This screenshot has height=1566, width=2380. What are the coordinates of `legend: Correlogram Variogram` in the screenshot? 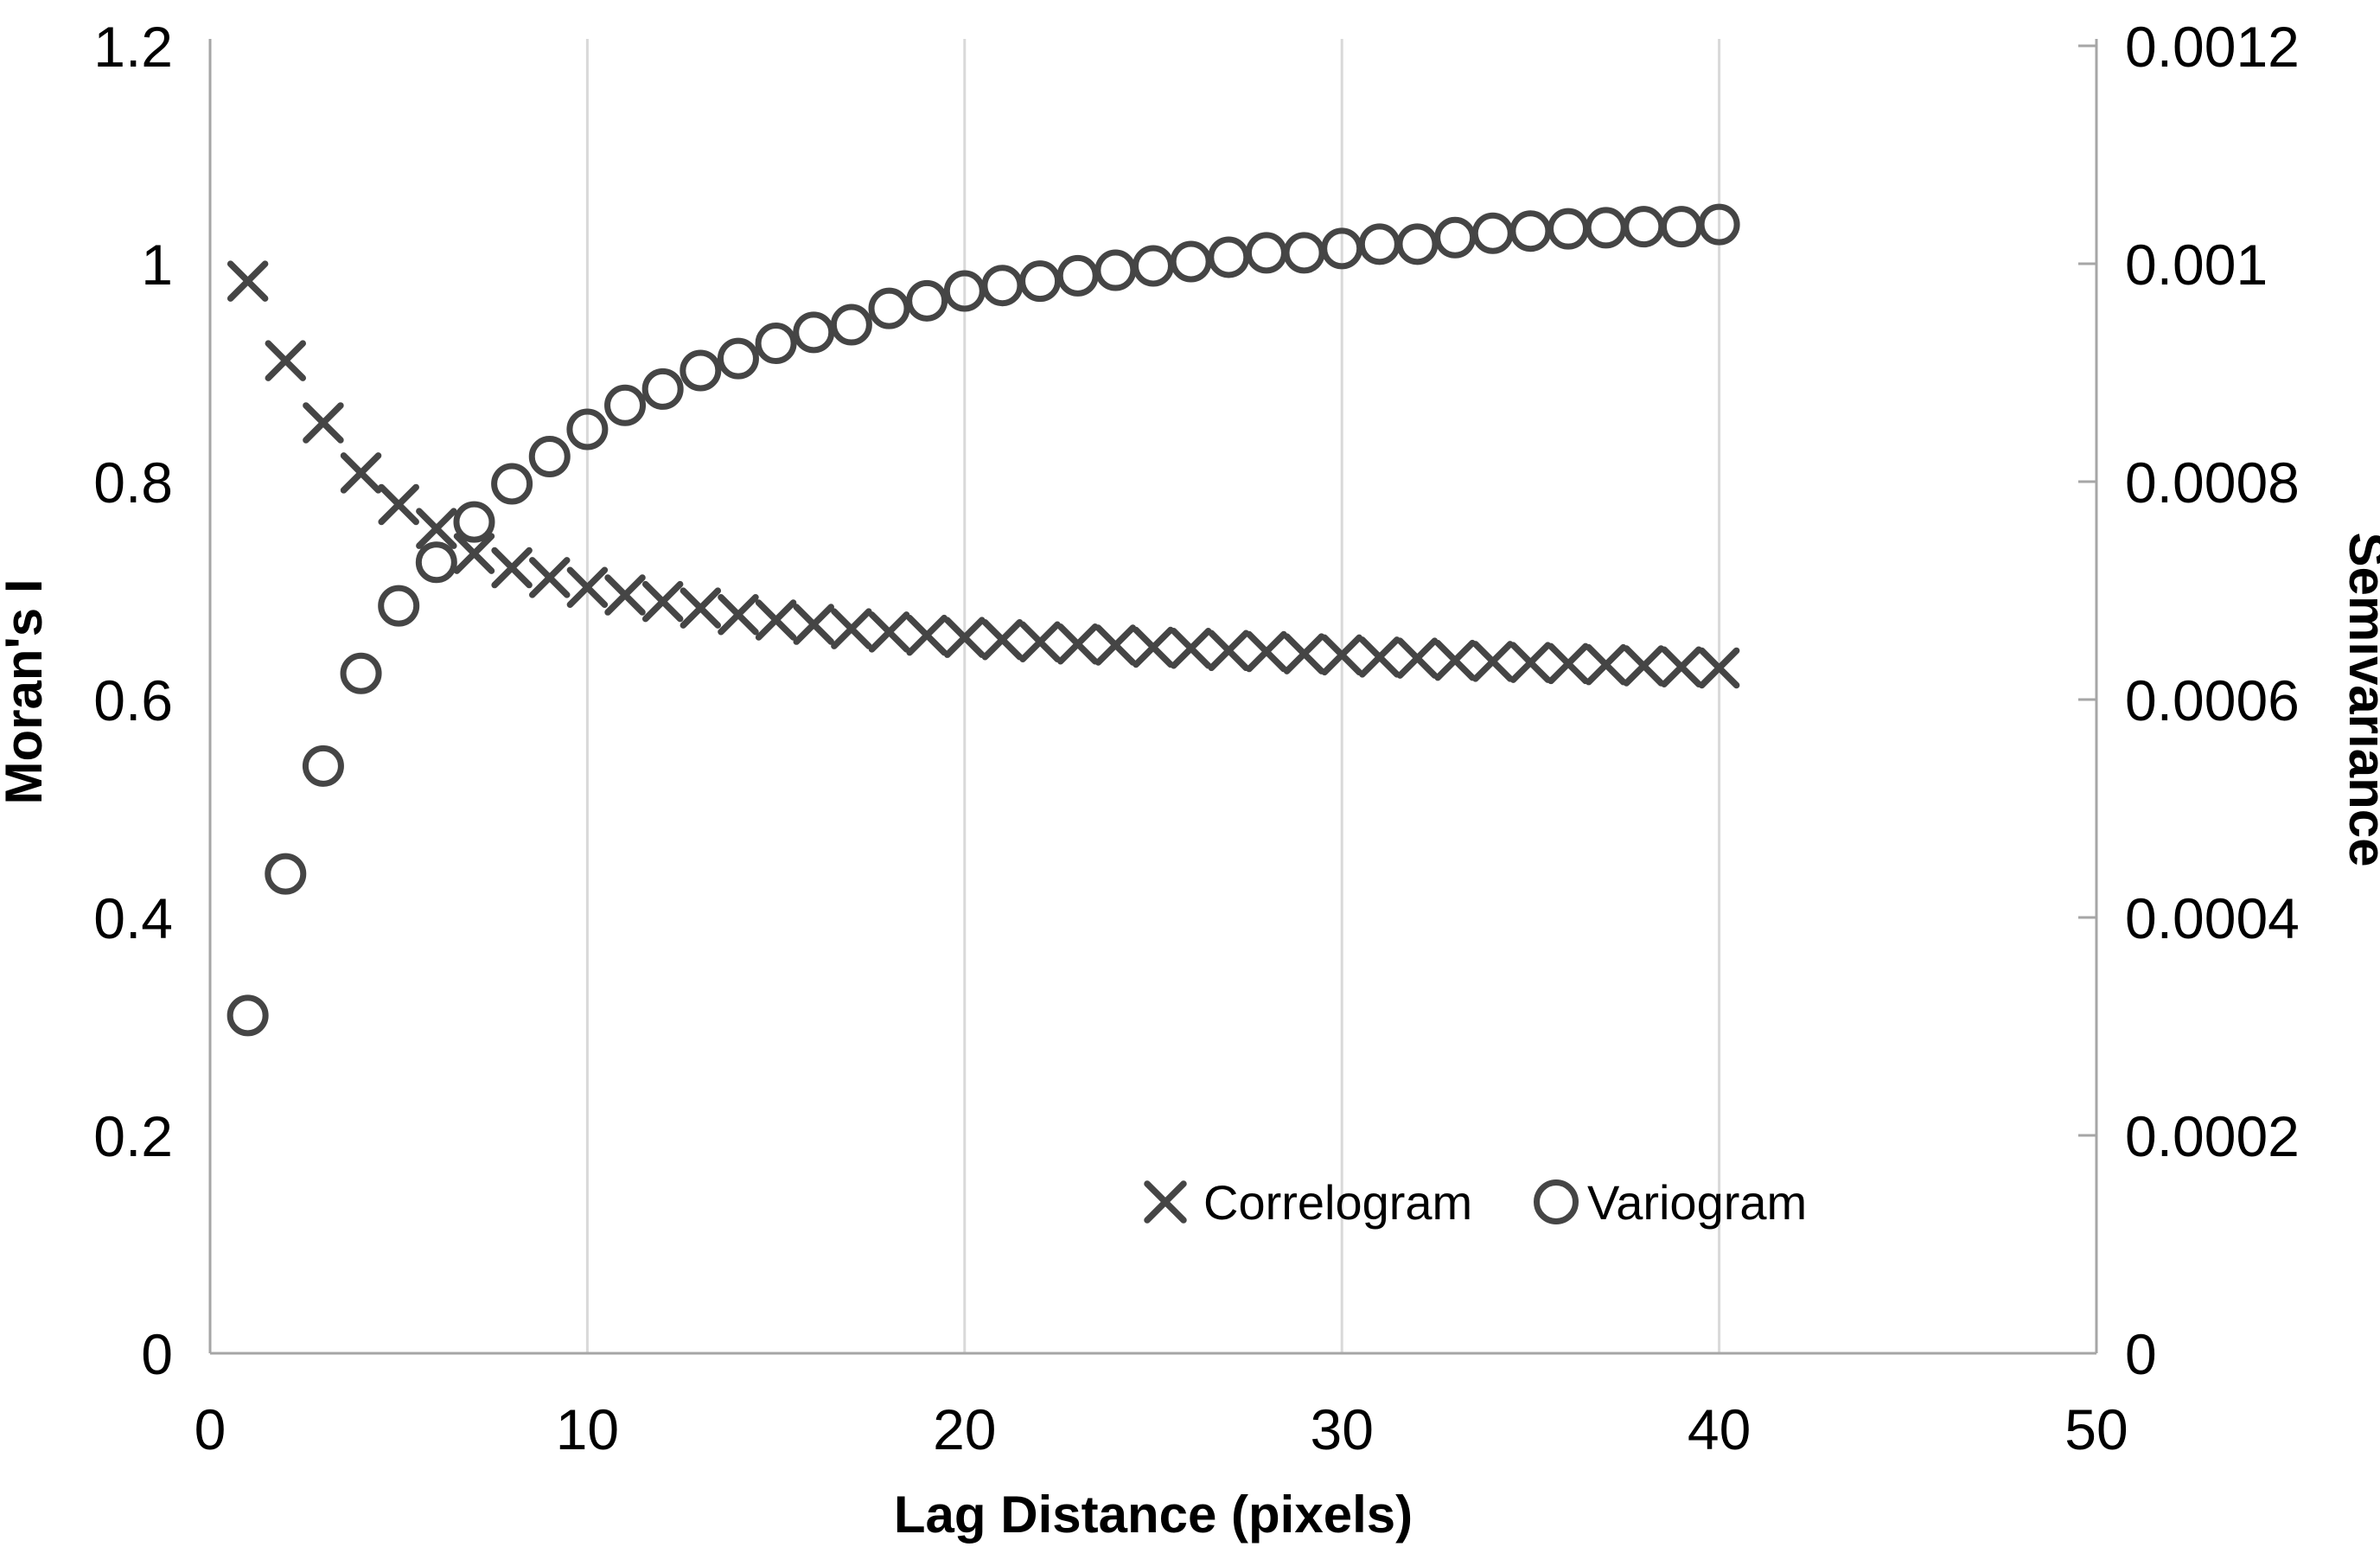 It's located at (1476, 1202).